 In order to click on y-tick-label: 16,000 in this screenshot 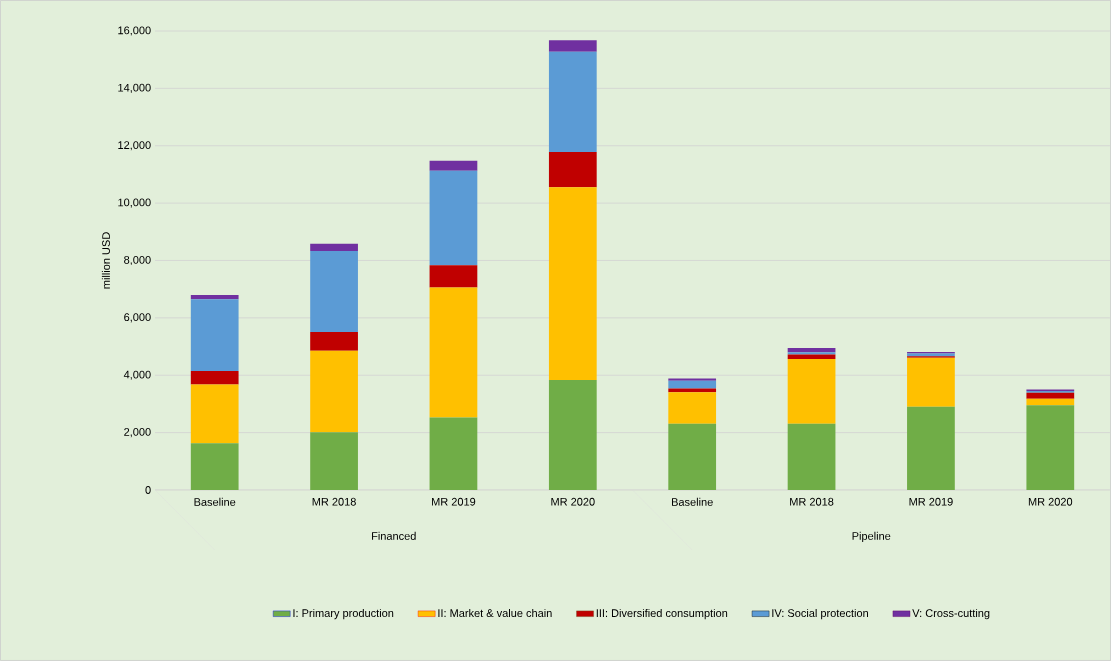, I will do `click(134, 31)`.